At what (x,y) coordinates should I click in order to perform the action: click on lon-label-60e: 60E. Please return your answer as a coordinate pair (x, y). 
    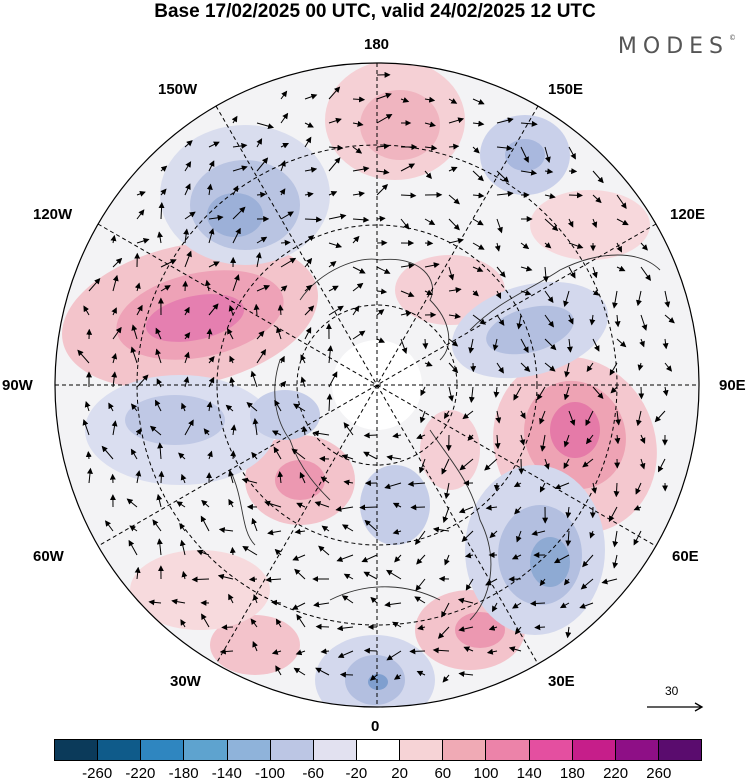
    Looking at the image, I should click on (685, 556).